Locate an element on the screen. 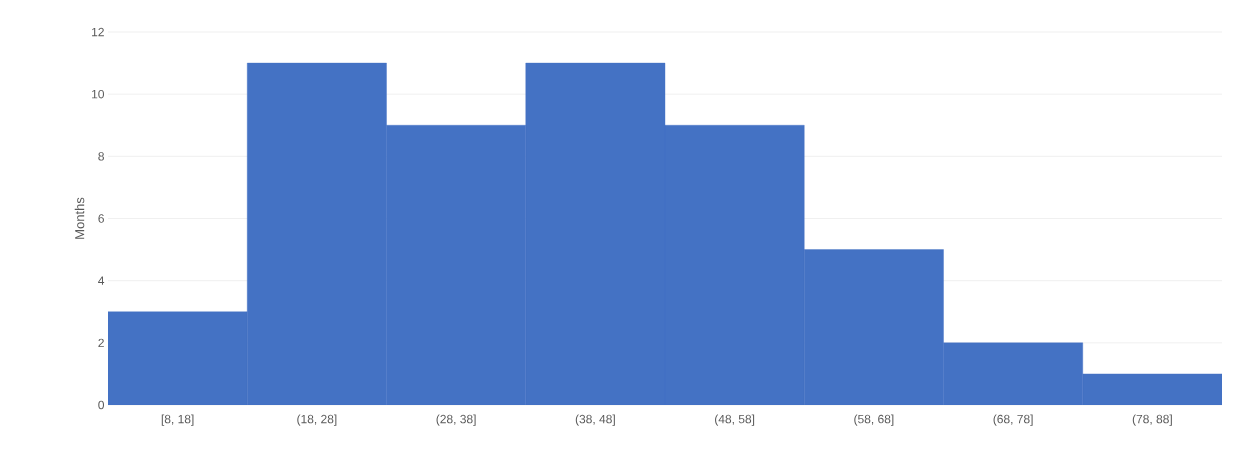 This screenshot has width=1249, height=476. x-tick-label: (48, 58] is located at coordinates (735, 420).